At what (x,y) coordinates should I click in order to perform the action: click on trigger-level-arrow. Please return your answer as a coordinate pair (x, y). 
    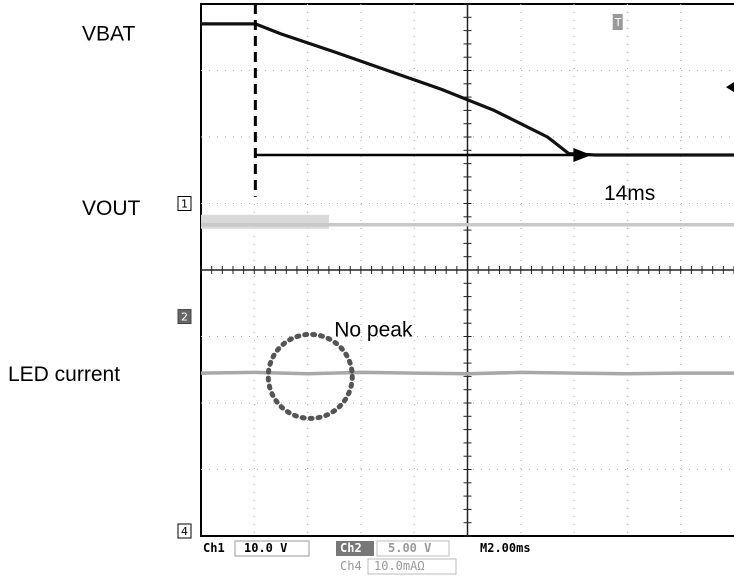
    Looking at the image, I should click on (730, 87).